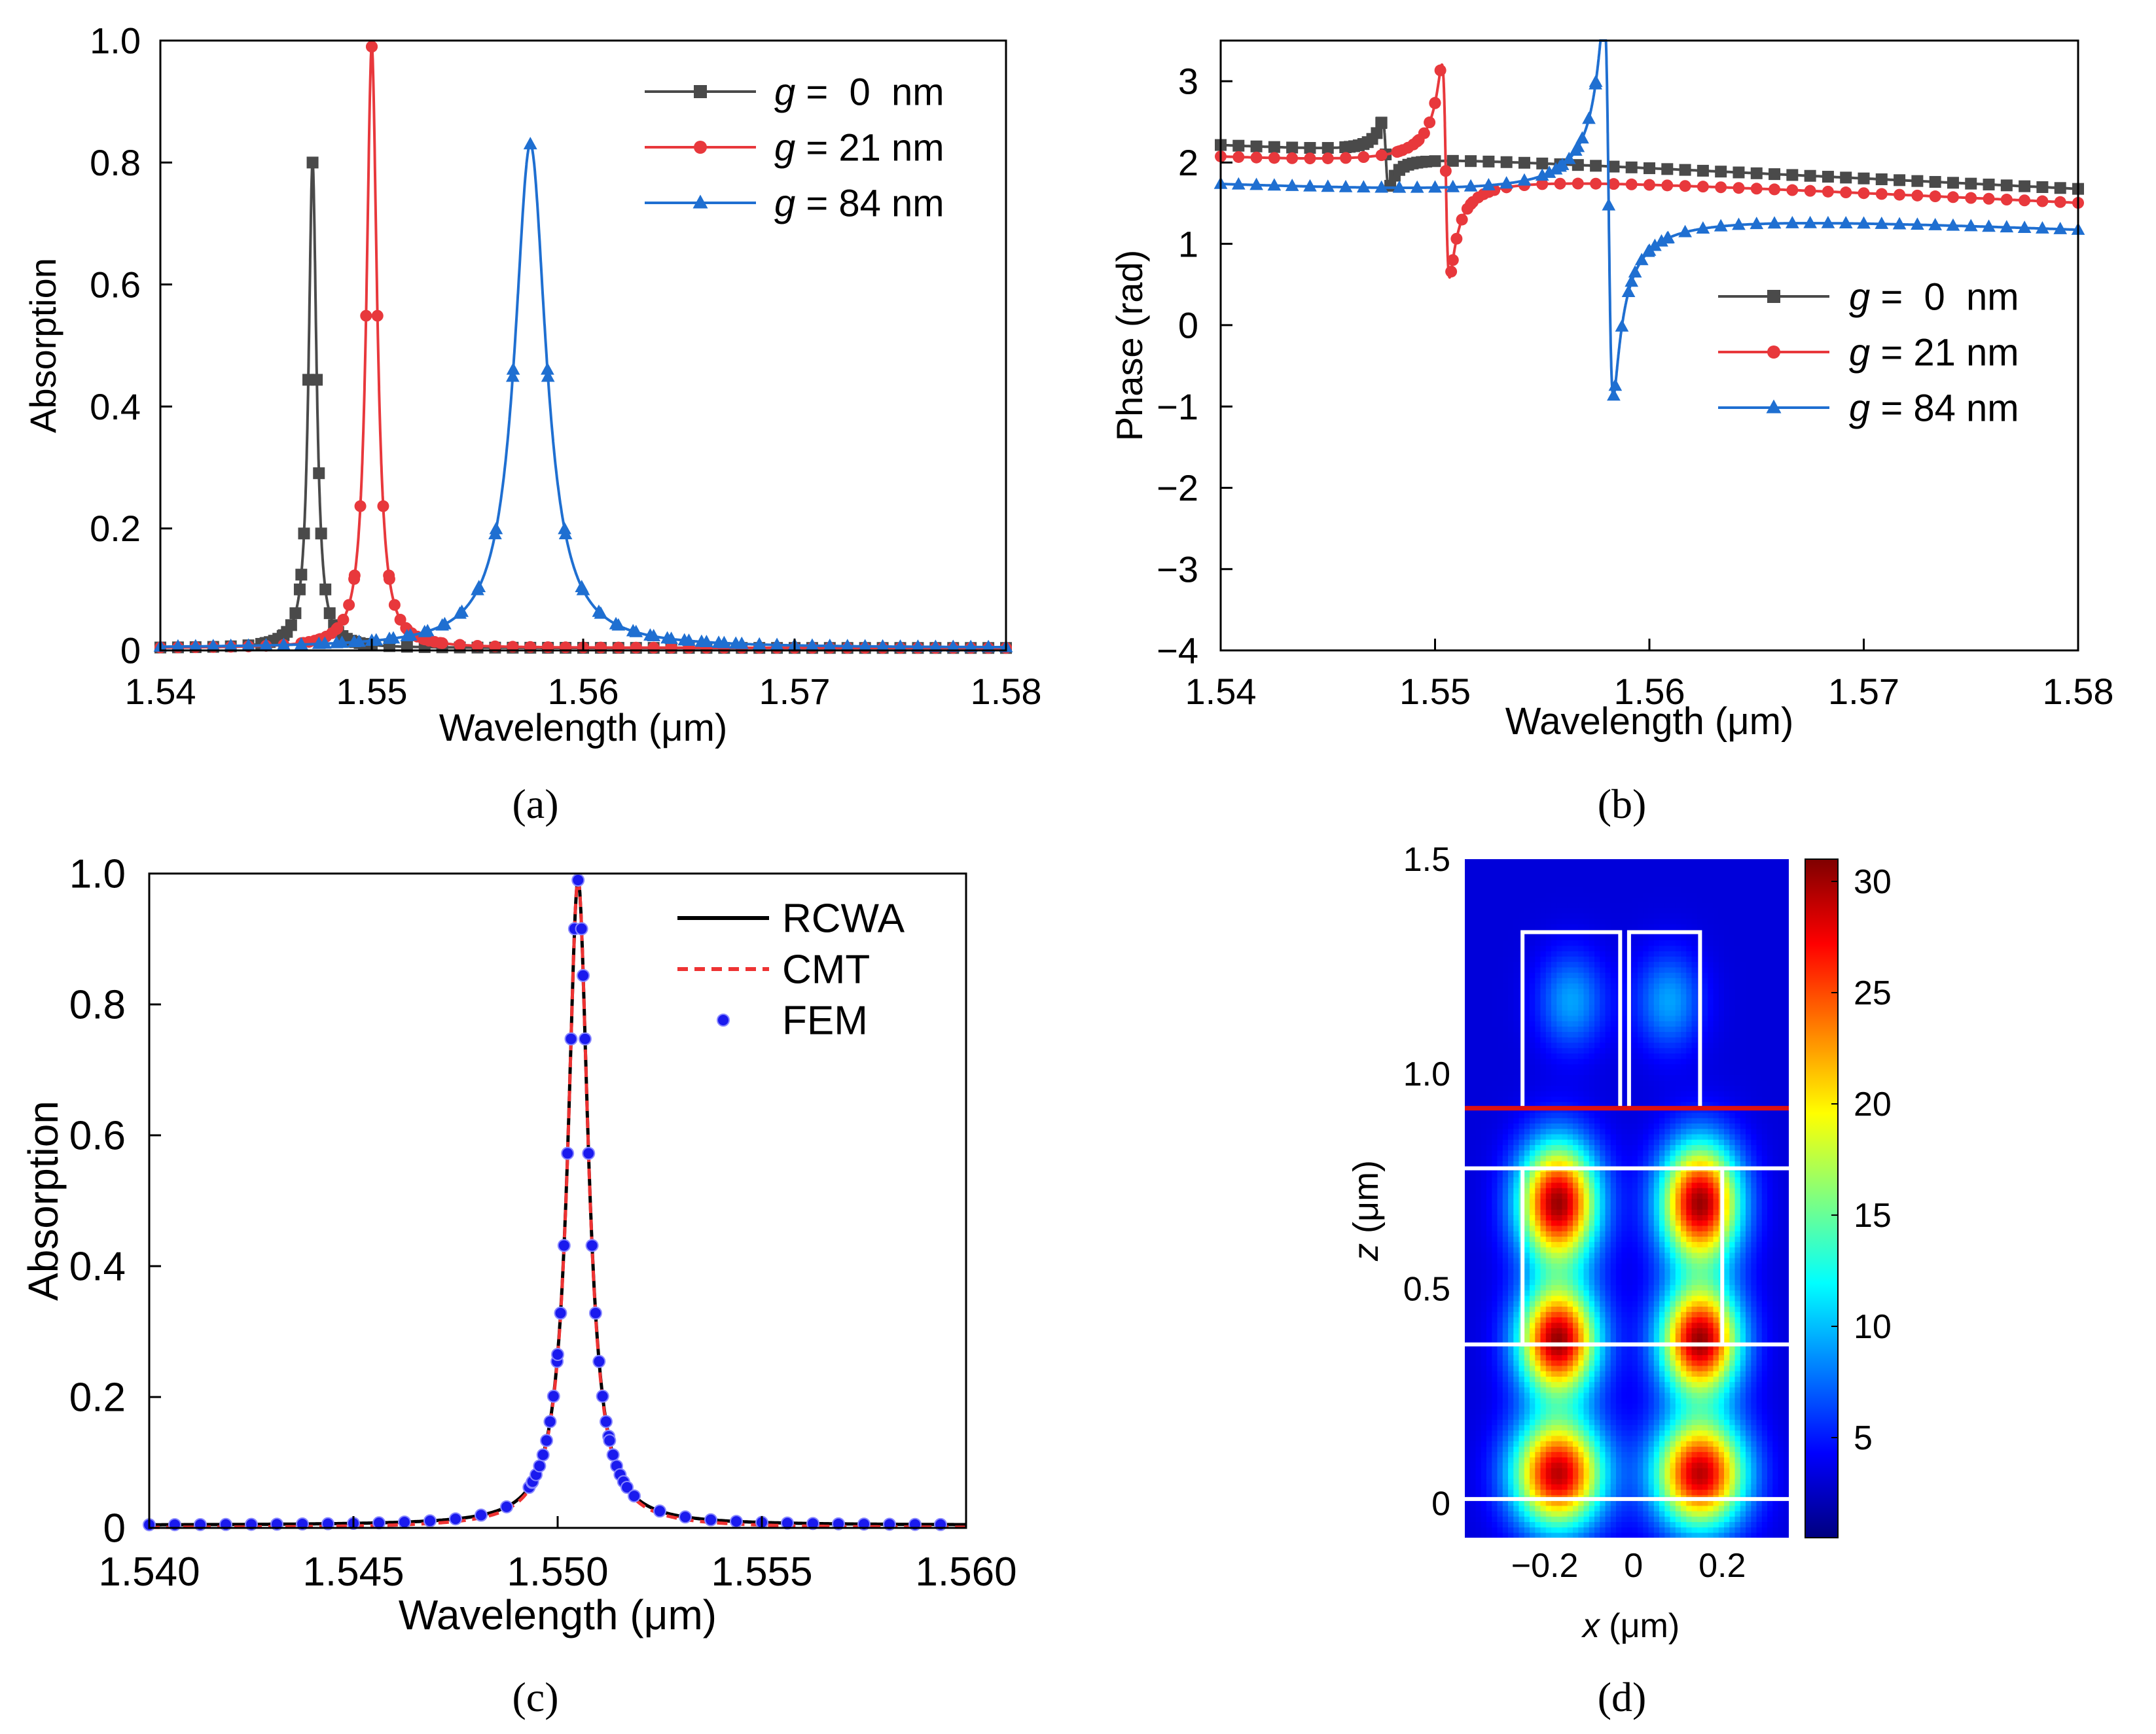  I want to click on y-tick-label: 2, so click(1188, 162).